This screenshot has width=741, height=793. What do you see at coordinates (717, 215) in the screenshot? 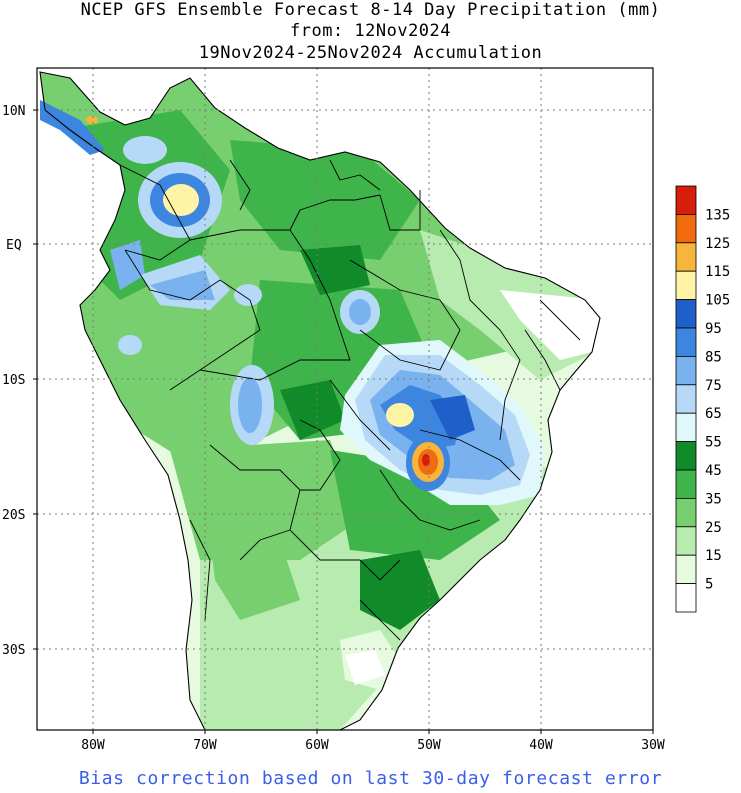
I see `legend-label: 135` at bounding box center [717, 215].